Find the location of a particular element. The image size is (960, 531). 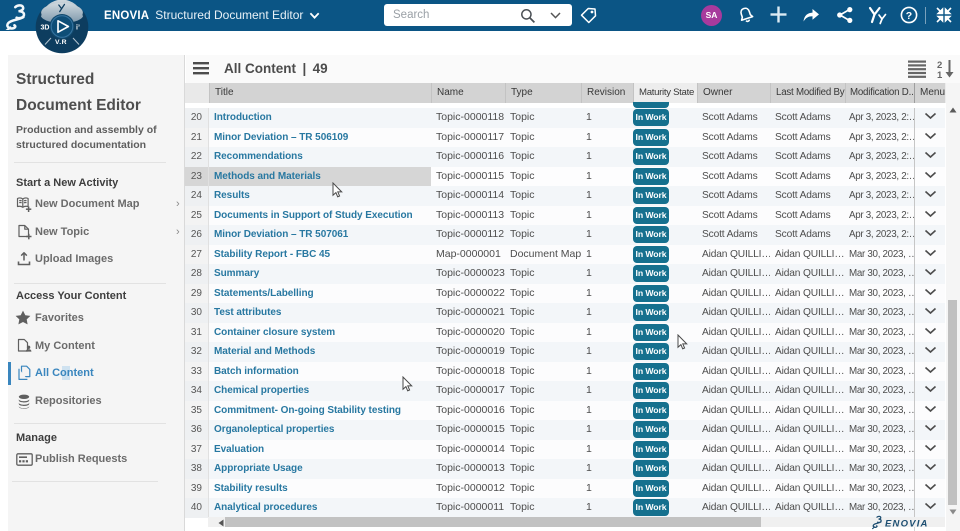

svg-text: 1 is located at coordinates (940, 74).